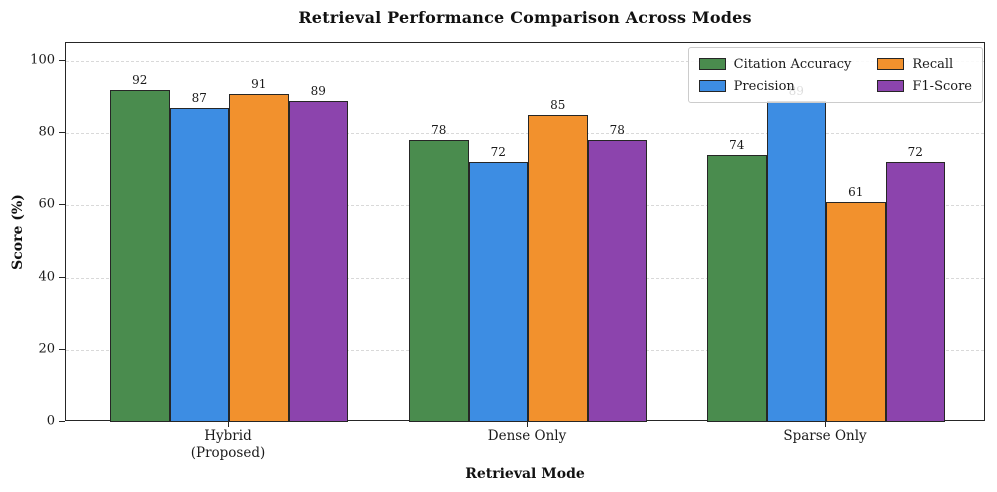 This screenshot has height=492, width=997. I want to click on bar-value-label: 61, so click(856, 191).